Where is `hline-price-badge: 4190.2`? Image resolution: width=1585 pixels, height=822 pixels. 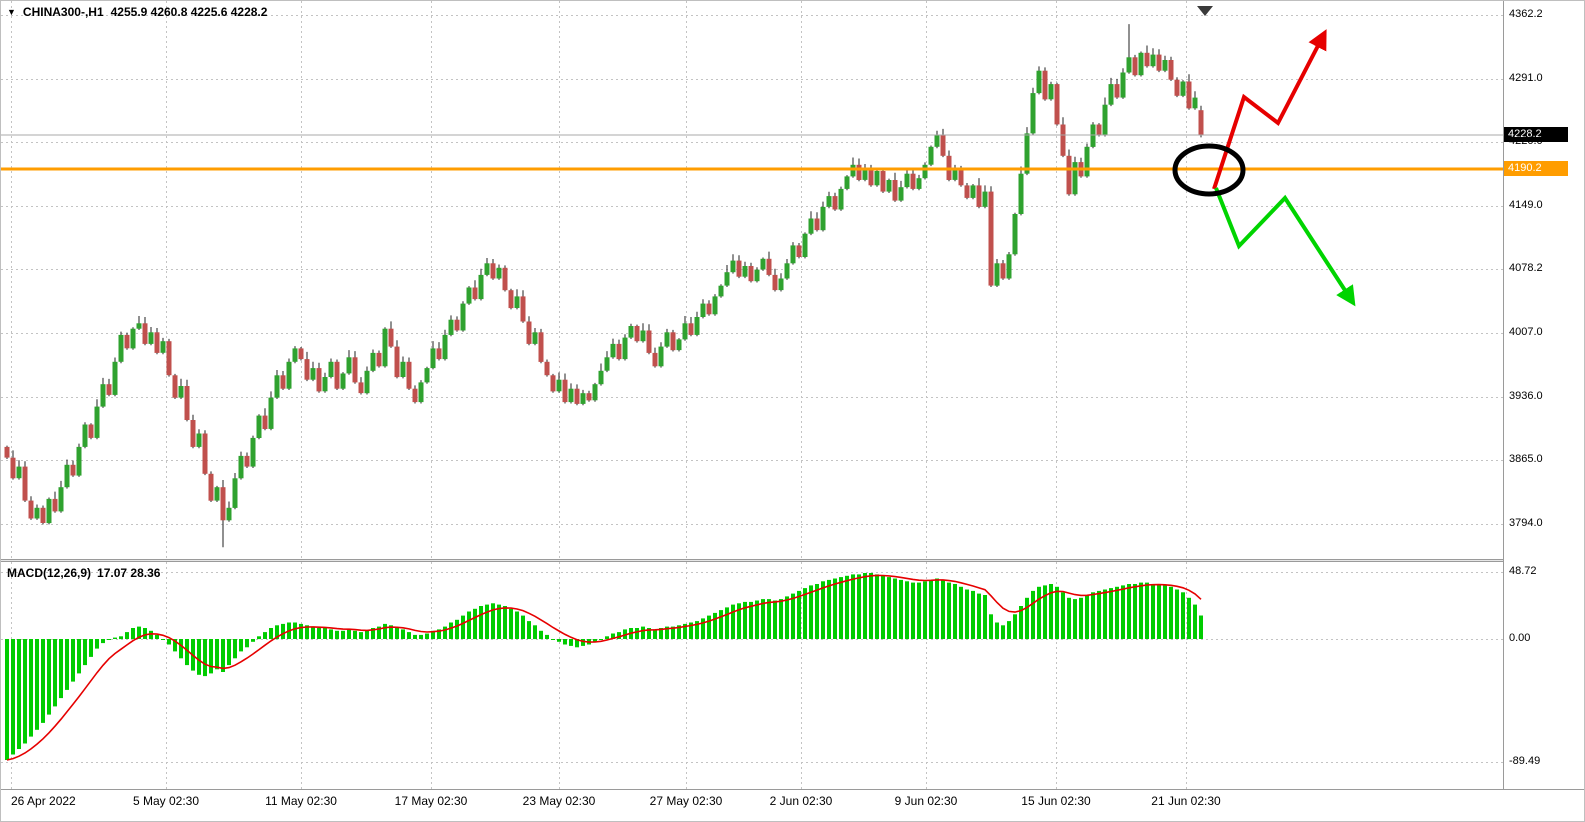
hline-price-badge: 4190.2 is located at coordinates (1536, 169).